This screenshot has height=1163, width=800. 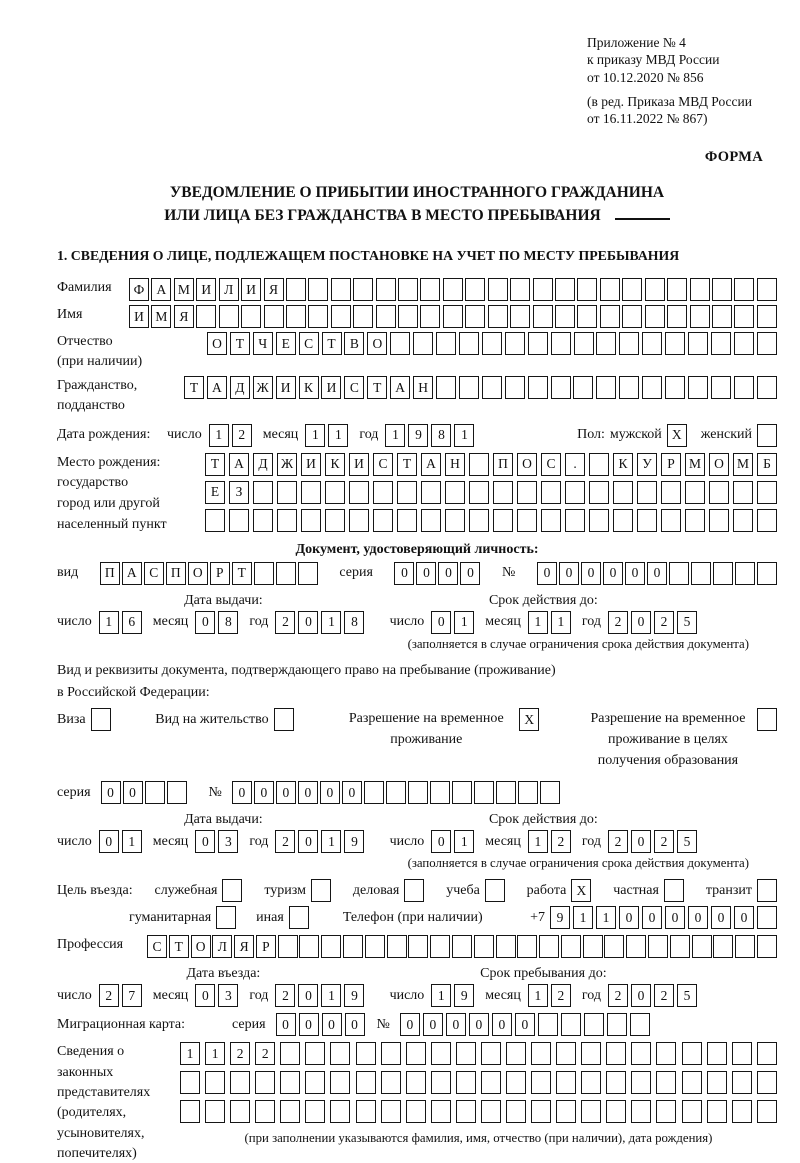 What do you see at coordinates (283, 720) in the screenshot?
I see `residence-permit-checkbox` at bounding box center [283, 720].